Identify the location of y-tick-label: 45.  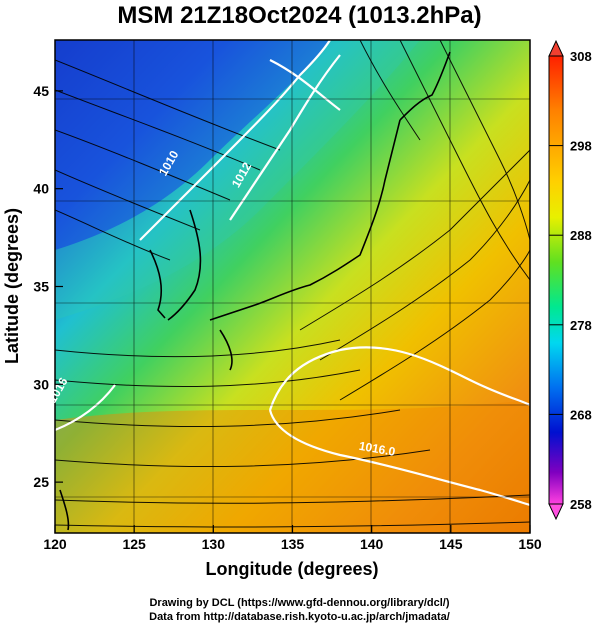
(41, 91).